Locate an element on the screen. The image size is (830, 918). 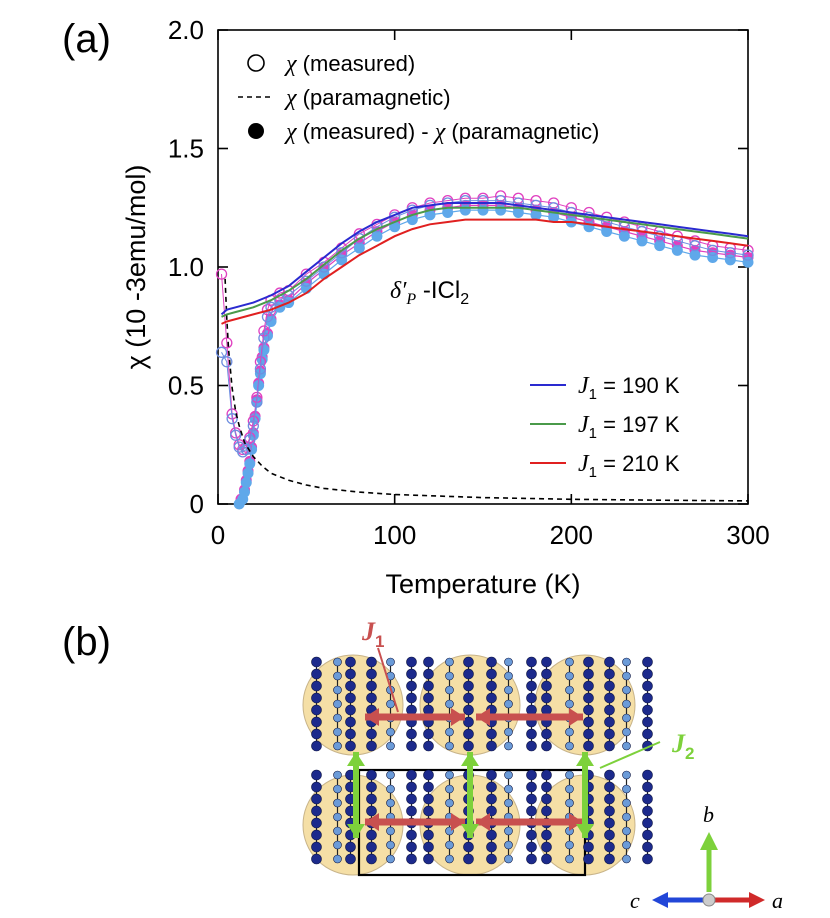
legend-j-symbol: J is located at coordinates (584, 386).